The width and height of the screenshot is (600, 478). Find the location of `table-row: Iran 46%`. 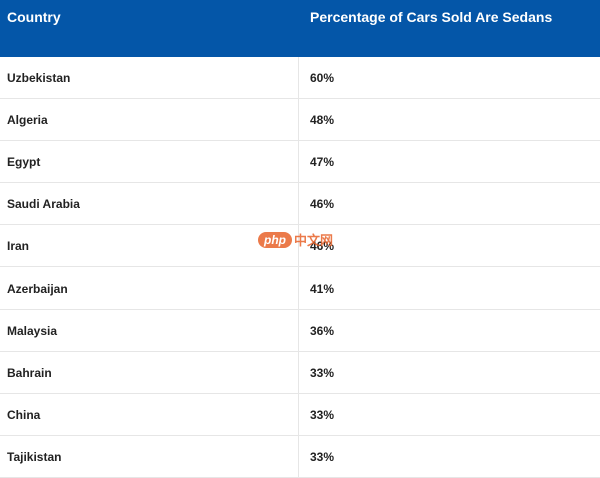

table-row: Iran 46% is located at coordinates (300, 246).